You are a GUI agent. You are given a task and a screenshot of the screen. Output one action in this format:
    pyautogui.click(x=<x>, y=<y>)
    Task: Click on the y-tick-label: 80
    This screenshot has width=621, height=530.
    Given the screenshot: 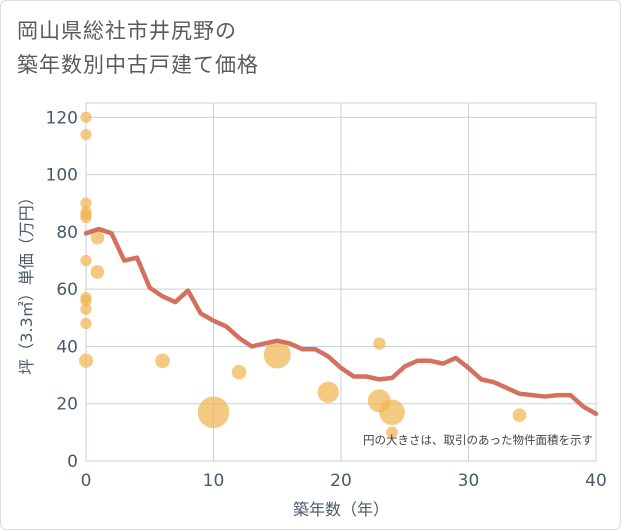 What is the action you would take?
    pyautogui.click(x=67, y=233)
    